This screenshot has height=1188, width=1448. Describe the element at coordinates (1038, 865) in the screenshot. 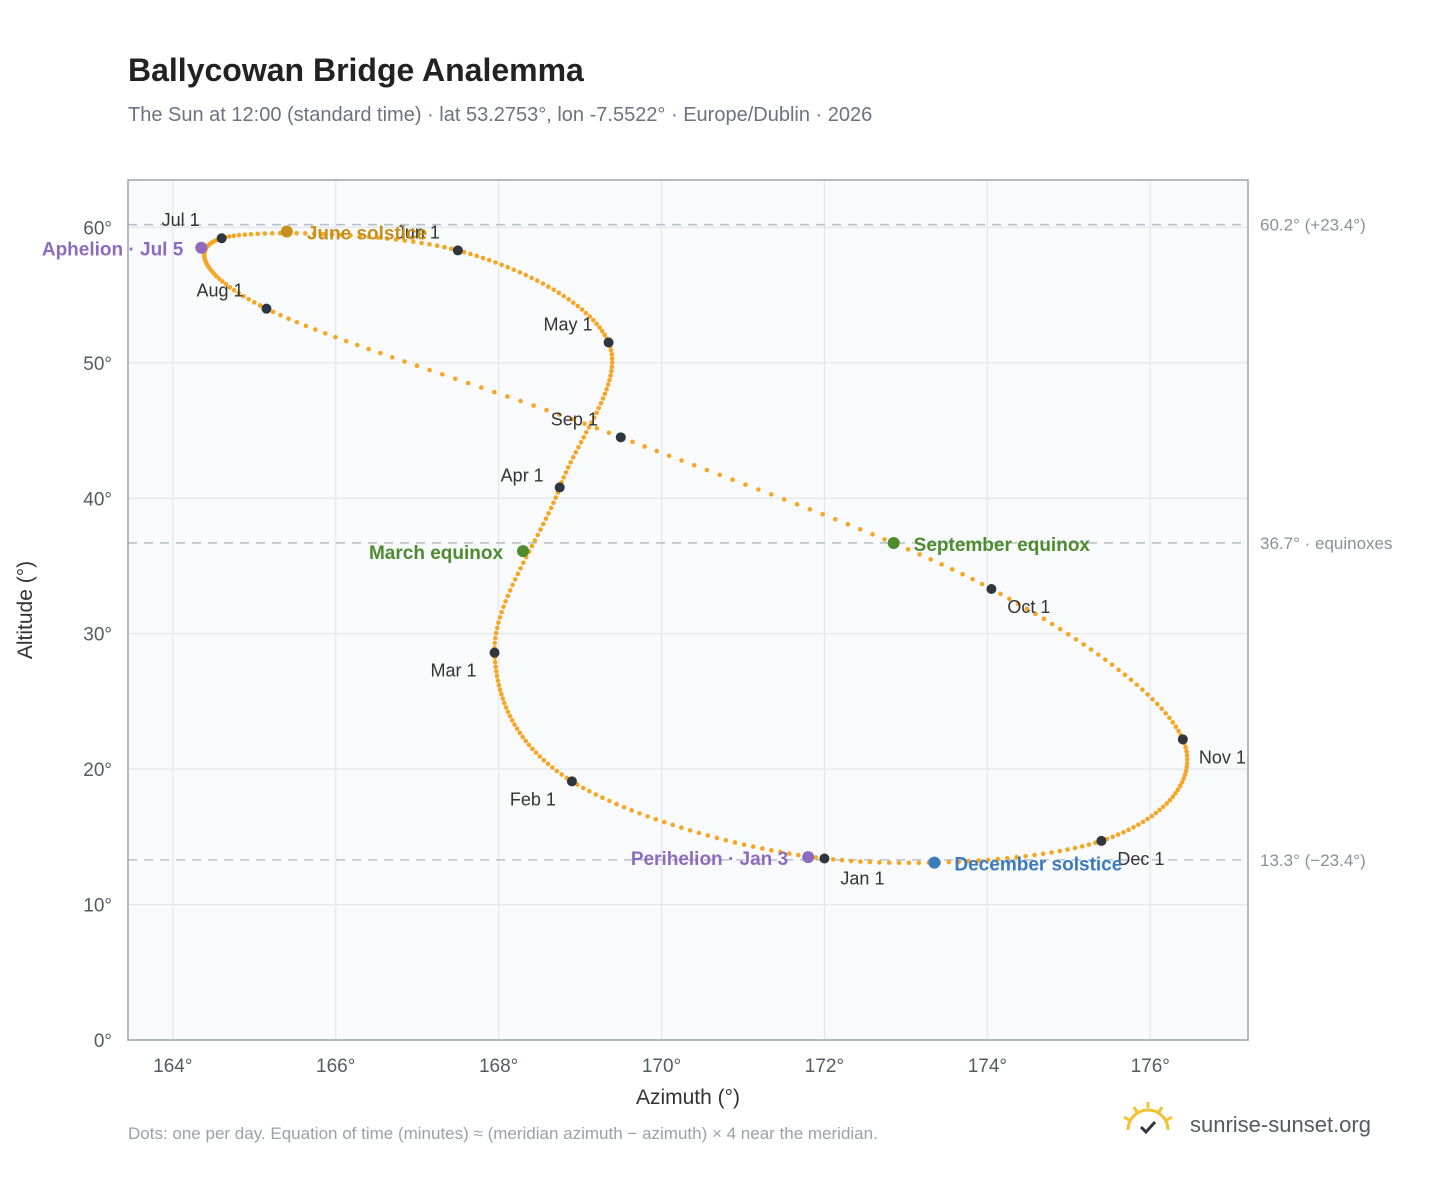

I see `event-label: December solstice` at that location.